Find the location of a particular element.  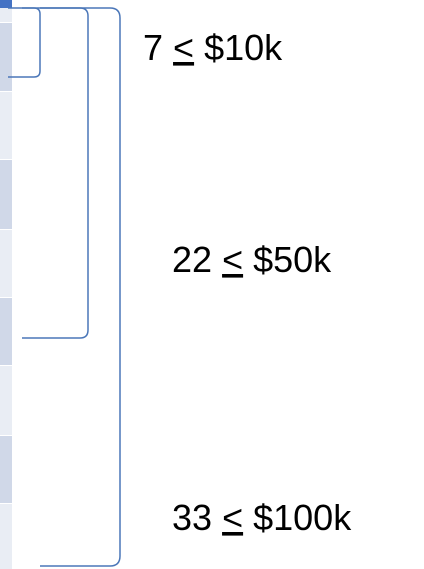

count: 22 is located at coordinates (192, 259).